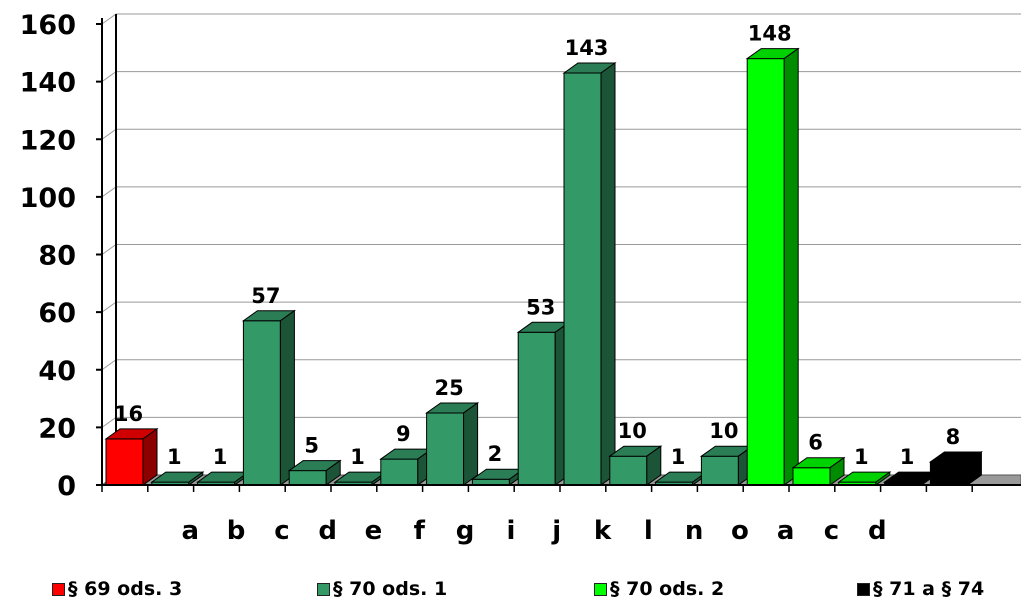 The image size is (1021, 606). What do you see at coordinates (48, 25) in the screenshot?
I see `y-tick-label: 160` at bounding box center [48, 25].